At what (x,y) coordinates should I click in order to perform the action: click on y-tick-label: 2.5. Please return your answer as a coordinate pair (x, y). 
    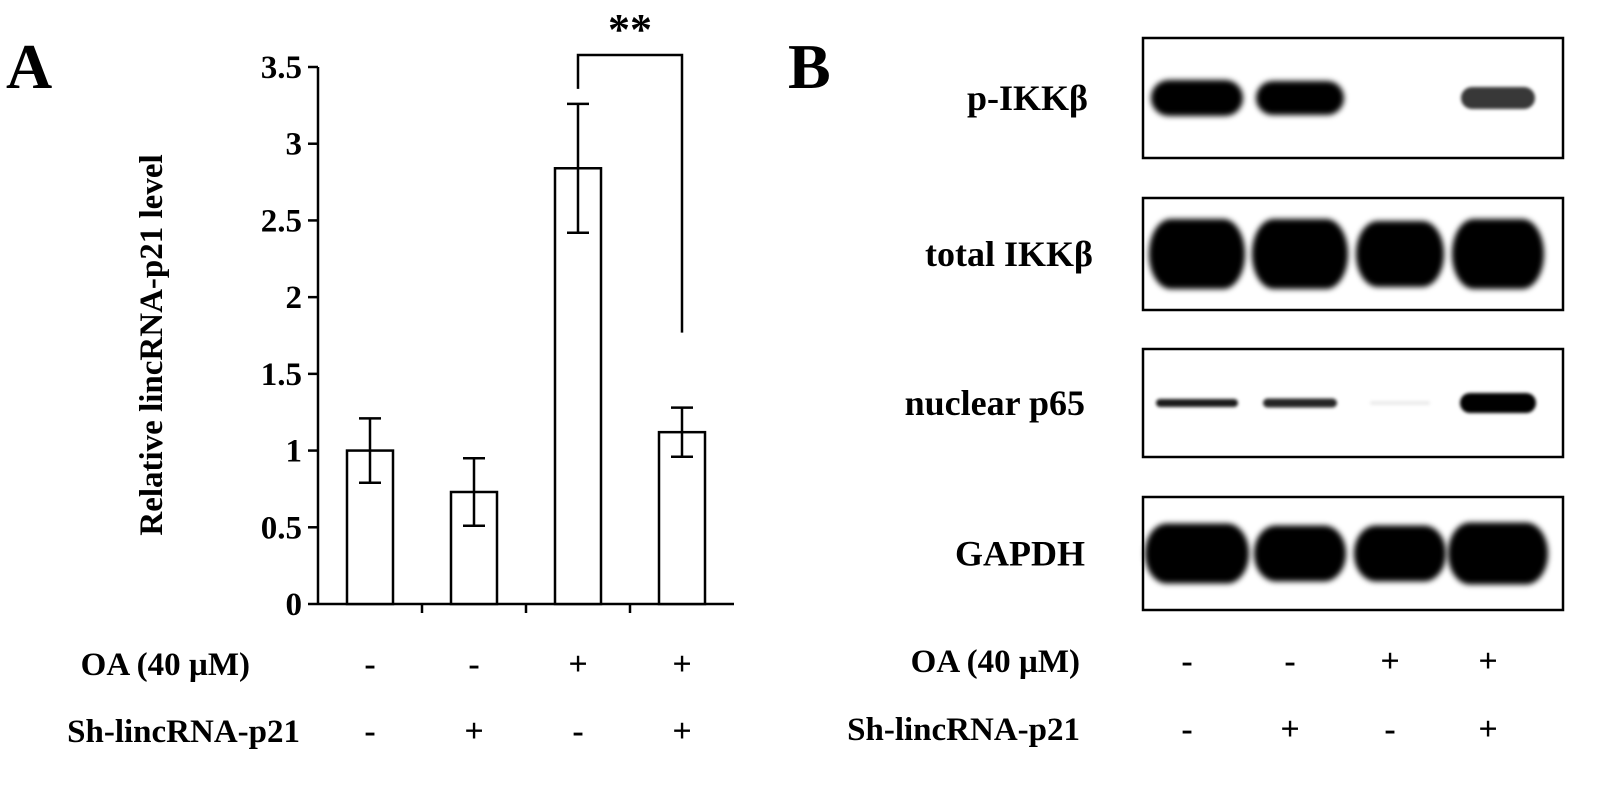
    Looking at the image, I should click on (281, 221).